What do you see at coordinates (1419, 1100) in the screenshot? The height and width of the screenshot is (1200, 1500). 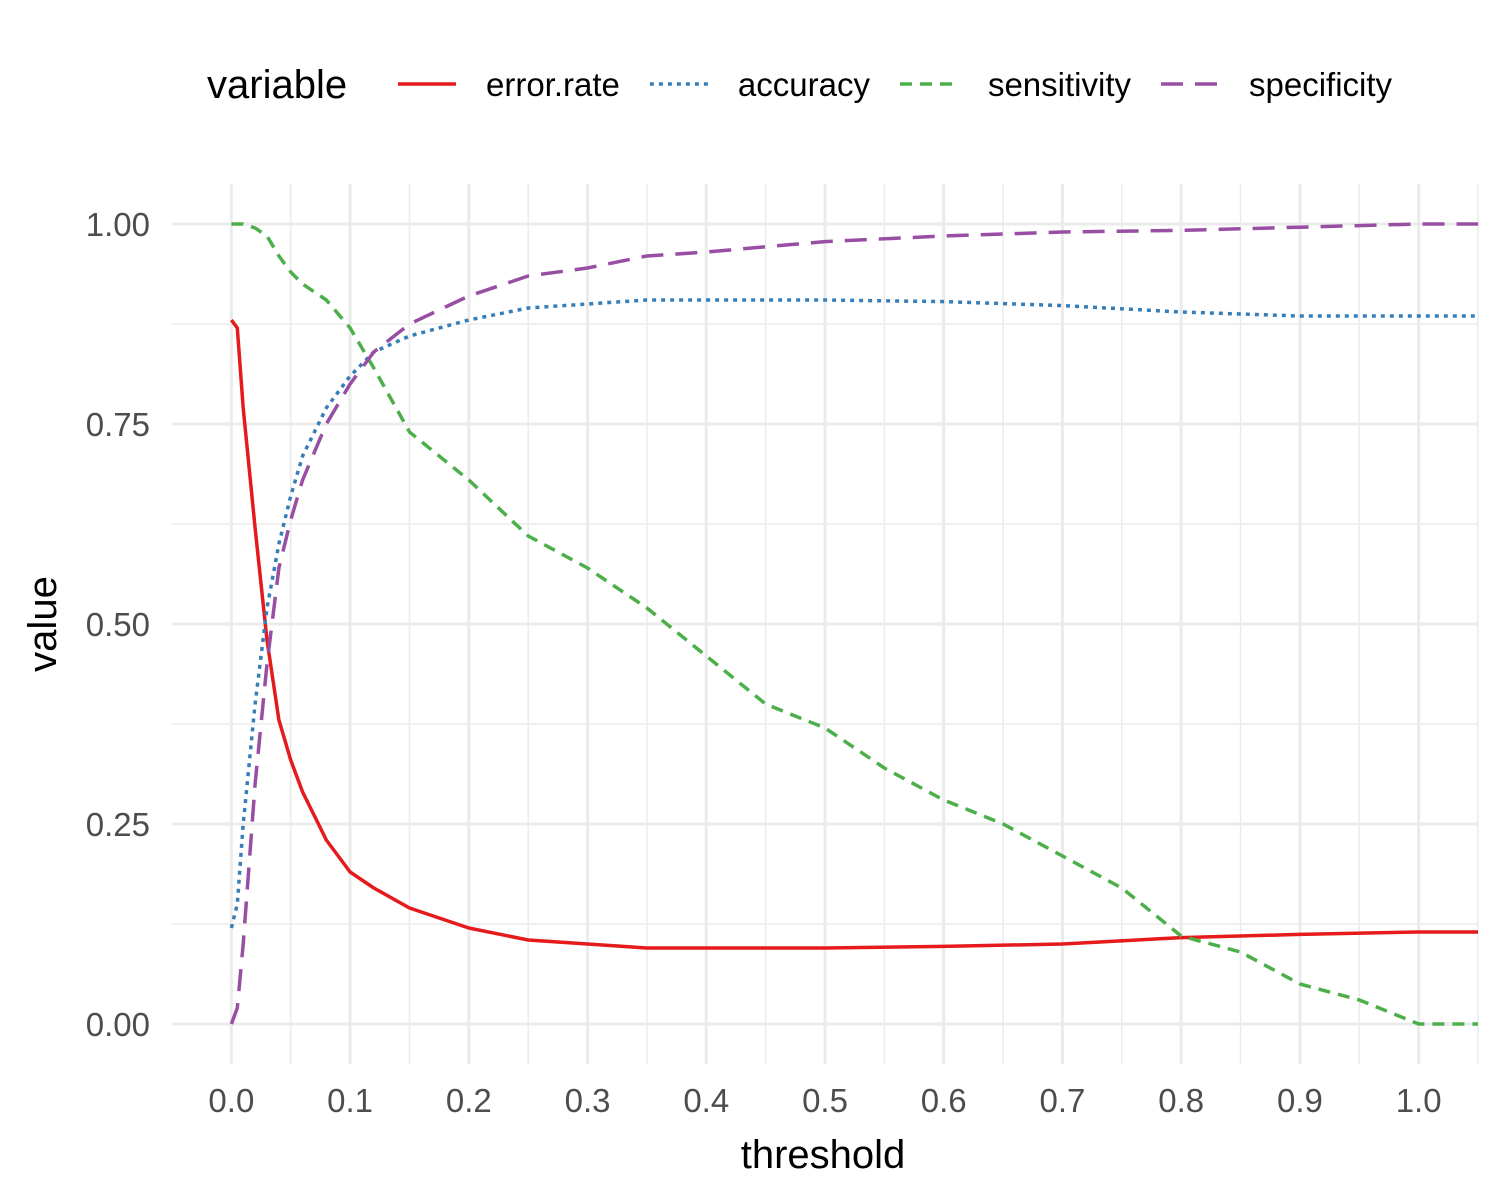 I see `x-tick-label: 1.0` at bounding box center [1419, 1100].